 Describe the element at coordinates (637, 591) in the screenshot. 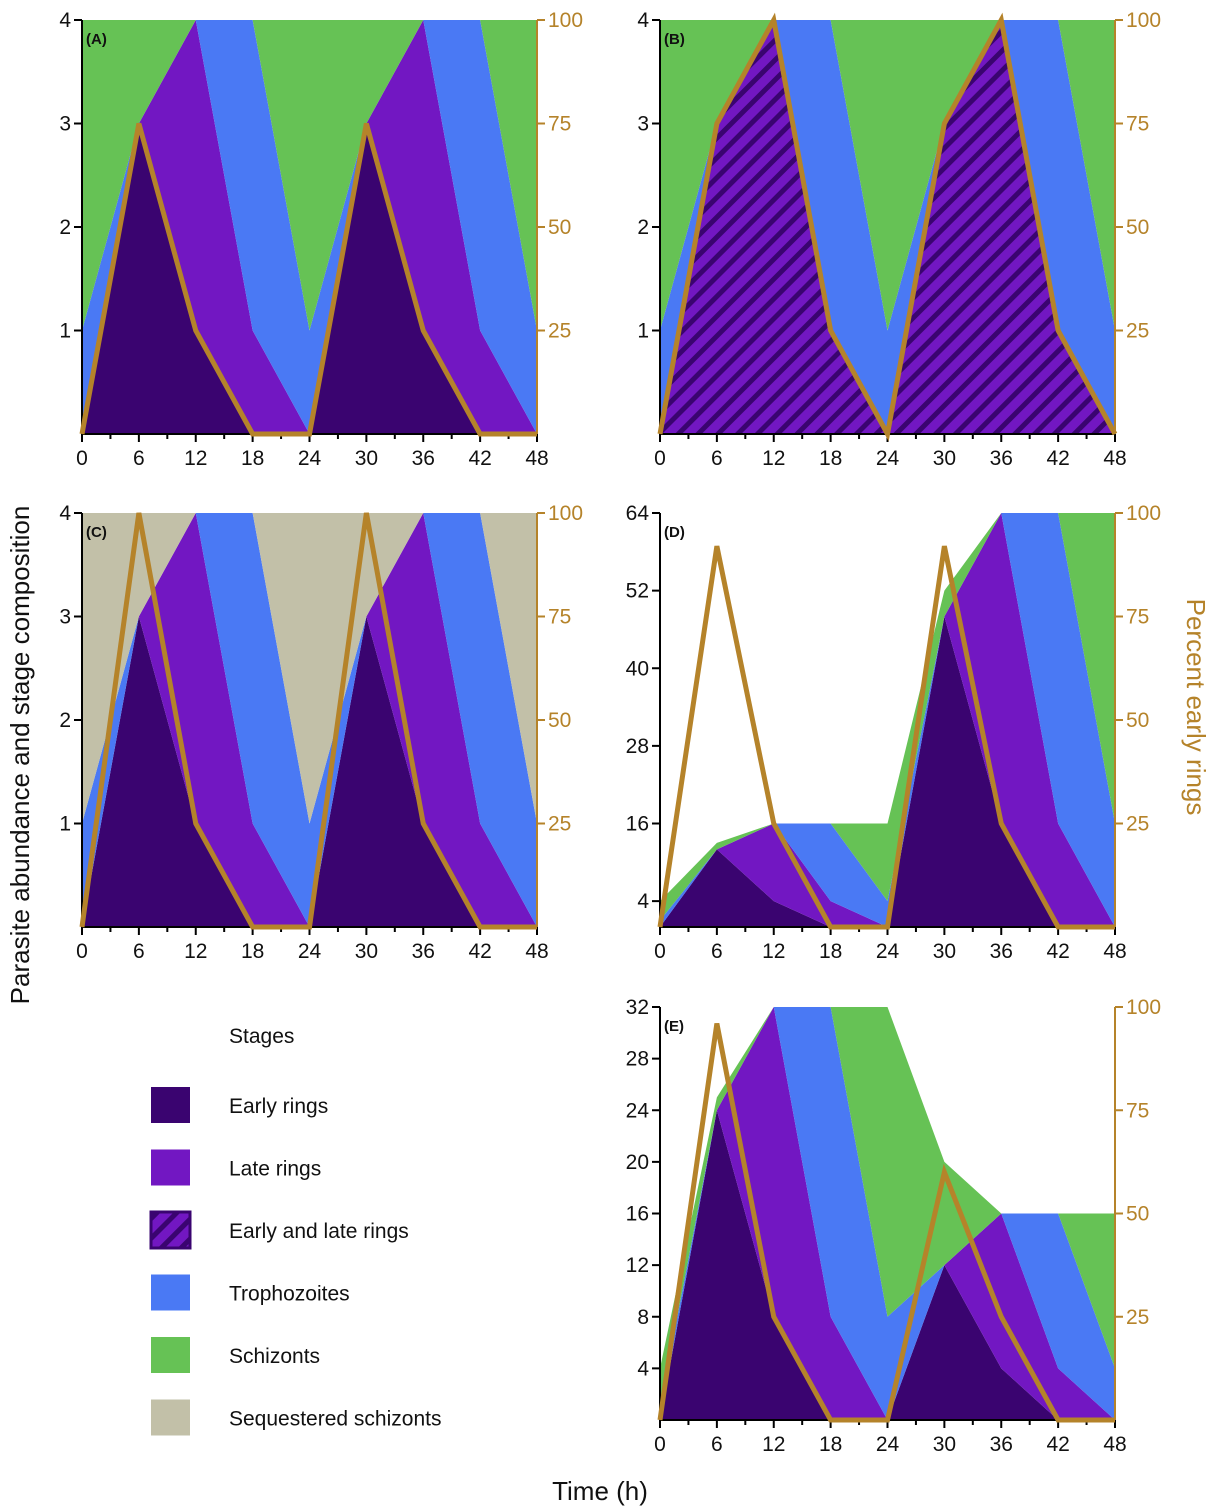

I see `y-tick-label-left: 52` at that location.